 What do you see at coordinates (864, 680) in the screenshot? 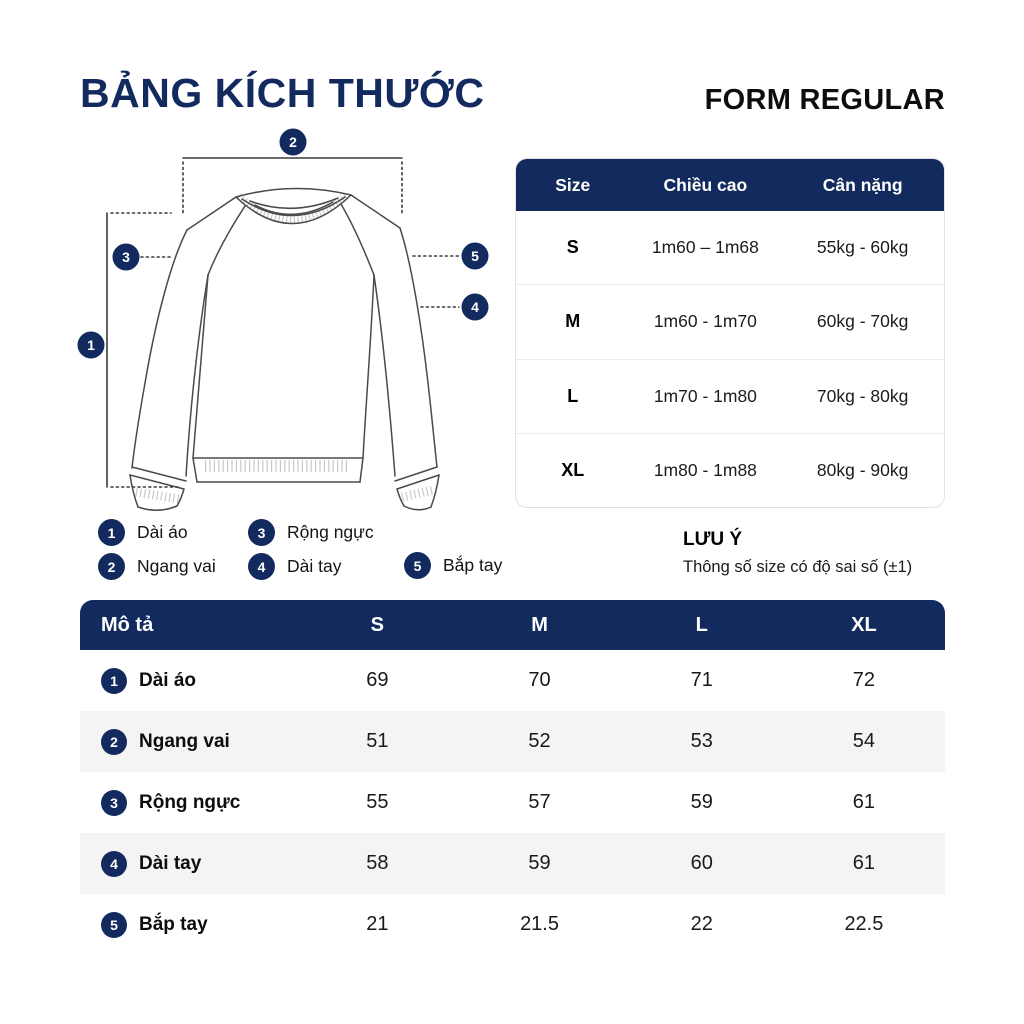
I see `value-cell: 72` at bounding box center [864, 680].